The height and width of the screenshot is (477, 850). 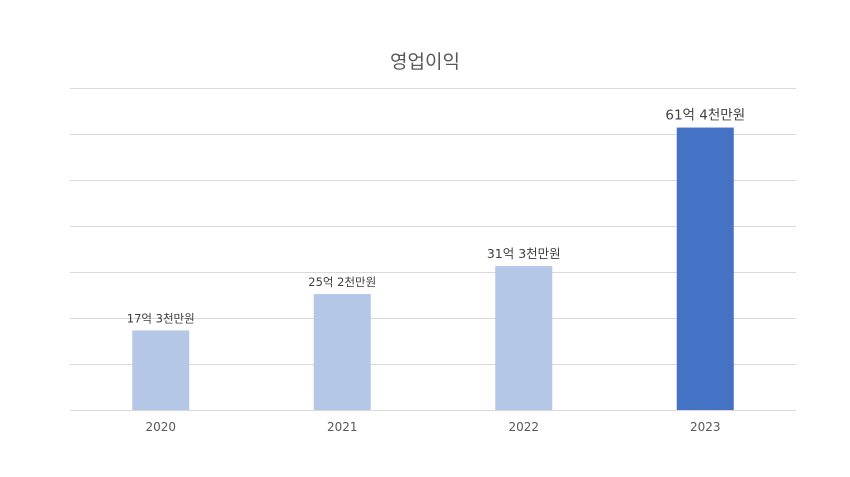 I want to click on bar-2021, so click(x=342, y=352).